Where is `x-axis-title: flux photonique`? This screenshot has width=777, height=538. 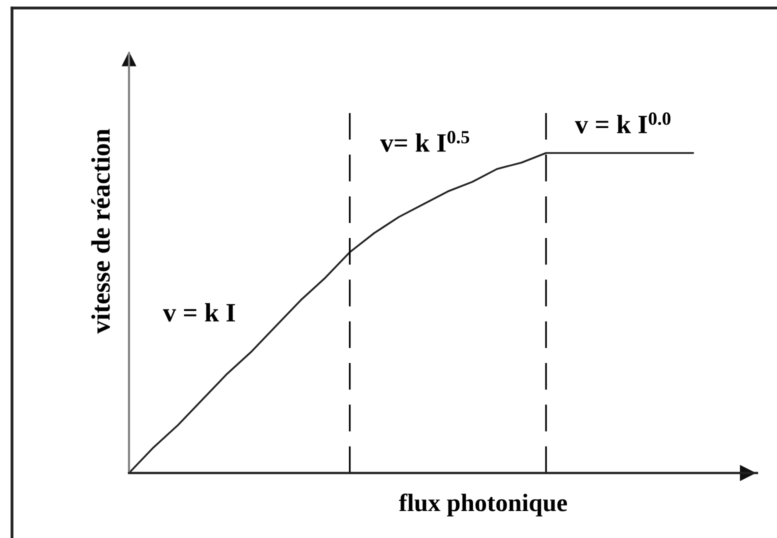 x-axis-title: flux photonique is located at coordinates (482, 504).